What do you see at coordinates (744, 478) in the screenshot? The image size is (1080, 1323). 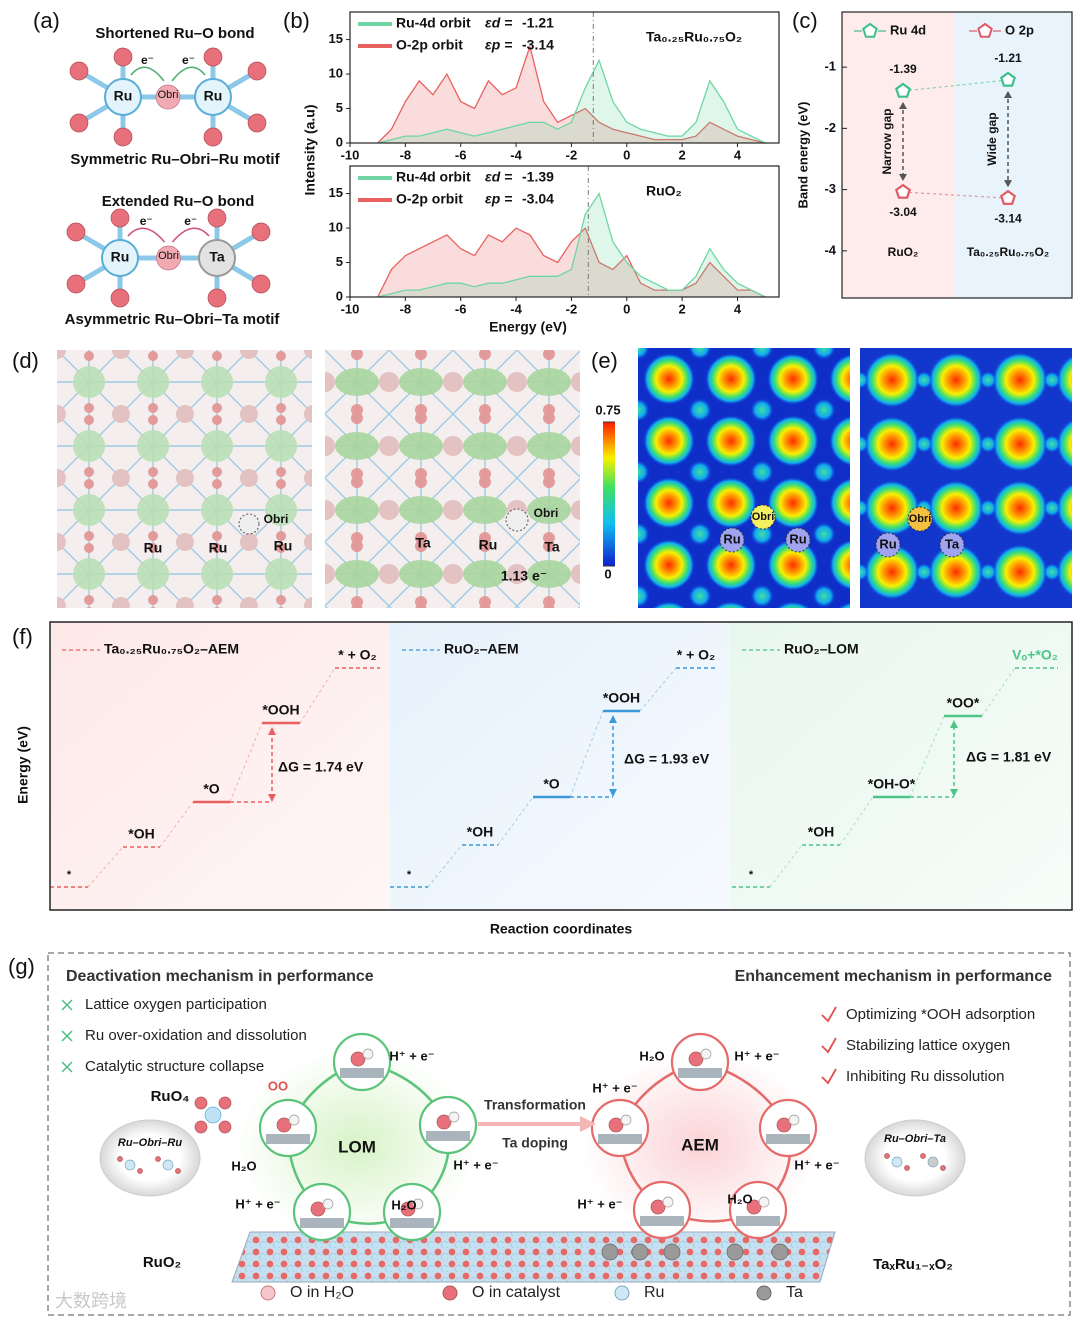 I see `elf-map` at bounding box center [744, 478].